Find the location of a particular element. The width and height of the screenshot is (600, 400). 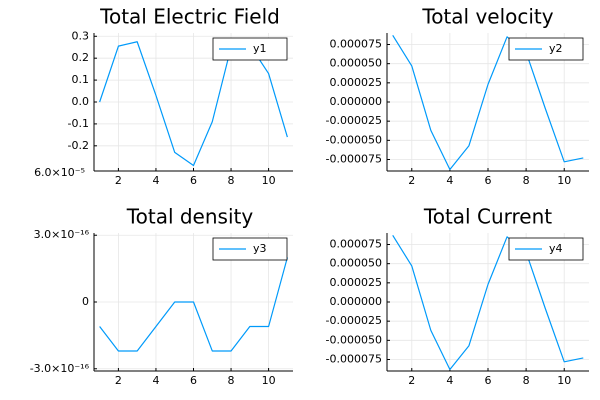

y-offset-label: 6.0×10⁻⁵ is located at coordinates (59, 172).